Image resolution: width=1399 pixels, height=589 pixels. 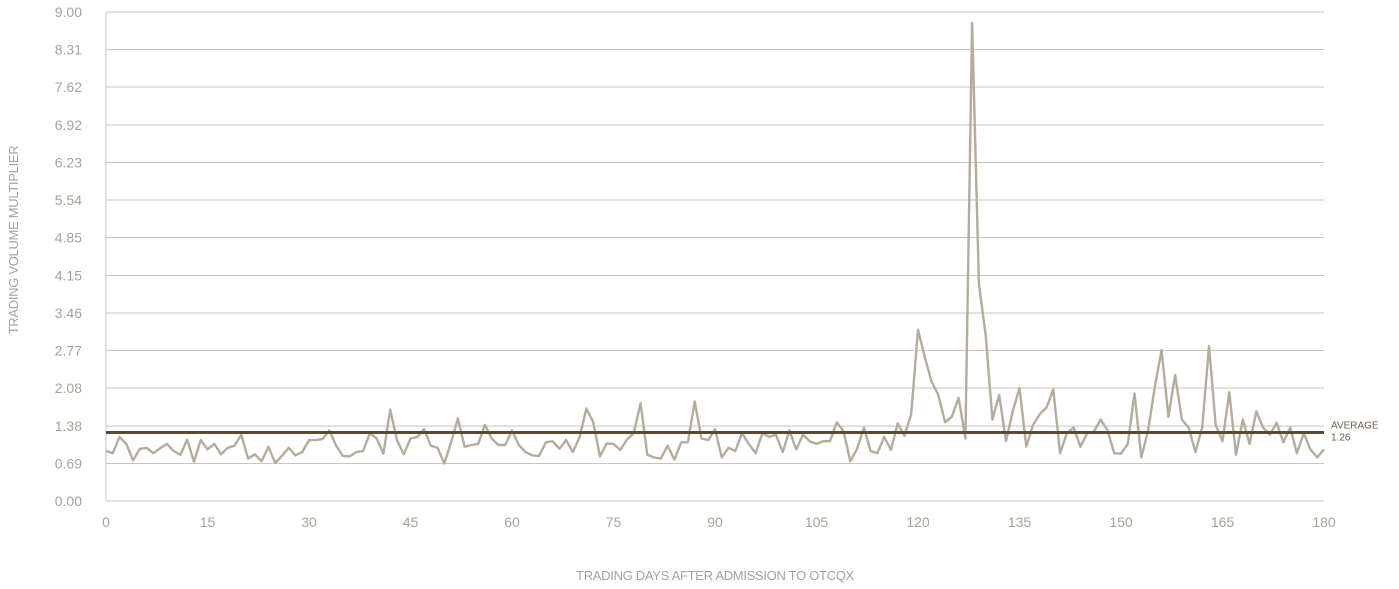 I want to click on y-tick-label: 8.31, so click(x=68, y=49).